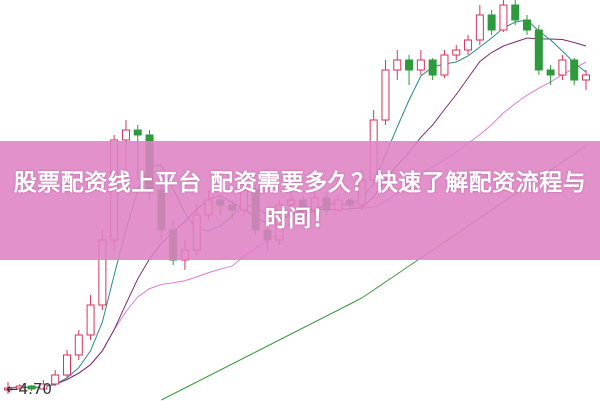  I want to click on price-low-value: 4.70, so click(35, 389).